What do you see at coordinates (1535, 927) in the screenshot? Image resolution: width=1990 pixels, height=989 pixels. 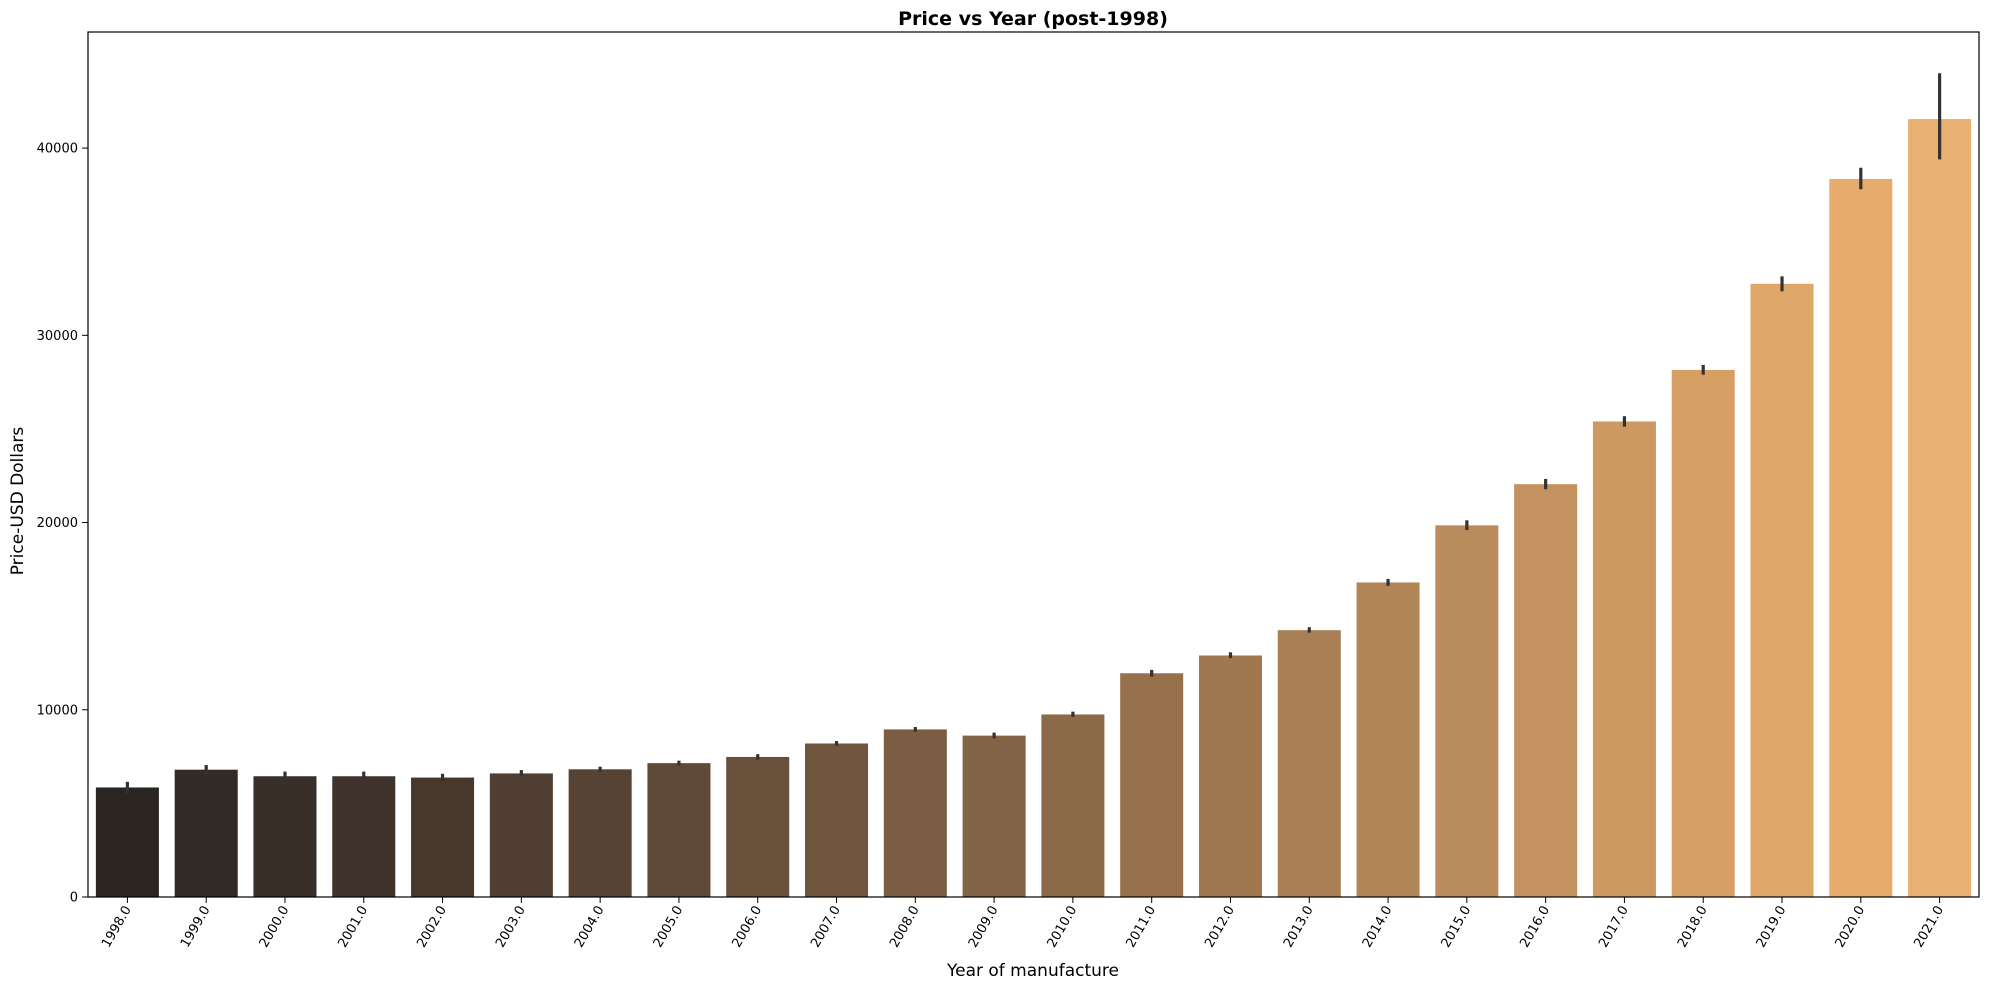 I see `x-tick-label: 2016.0` at bounding box center [1535, 927].